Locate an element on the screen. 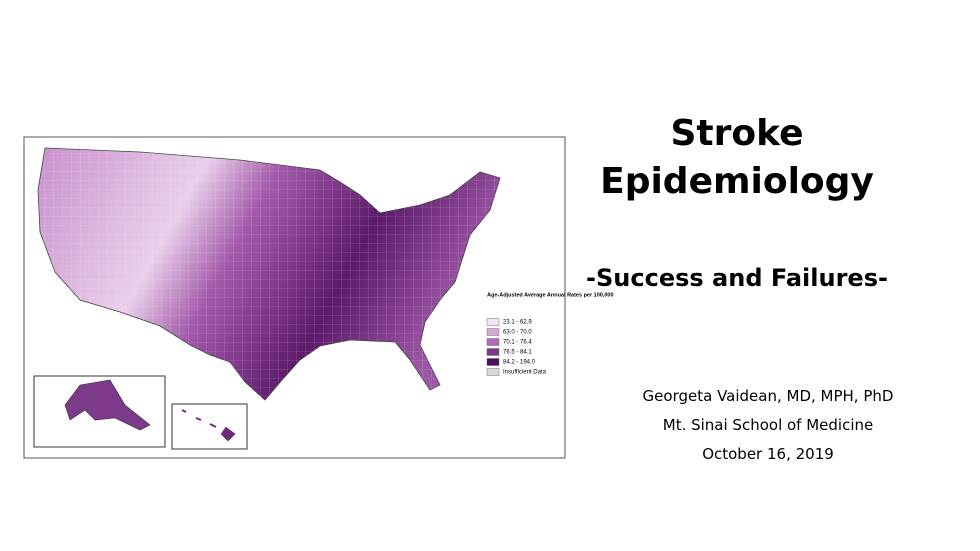 The height and width of the screenshot is (551, 980). slide-title: Stroke Epidemiology is located at coordinates (737, 157).